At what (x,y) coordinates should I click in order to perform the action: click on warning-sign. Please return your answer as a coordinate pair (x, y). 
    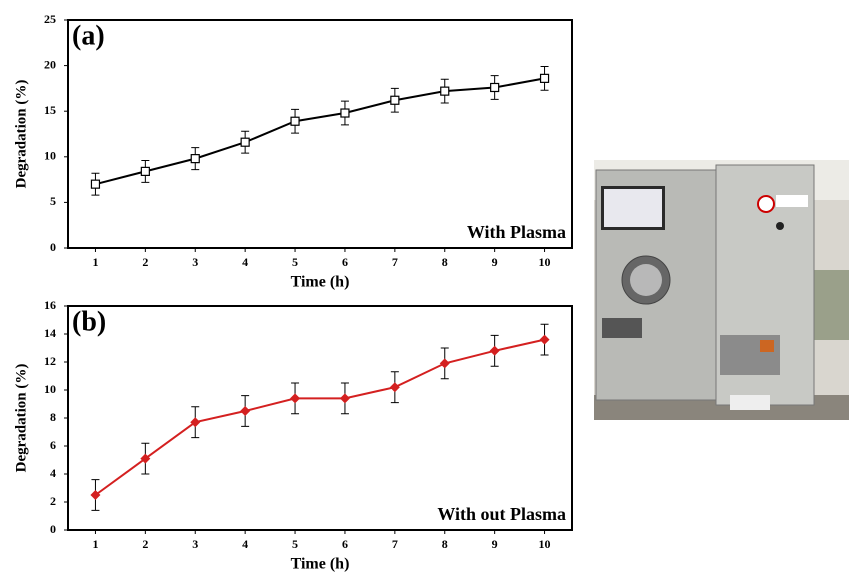
    Looking at the image, I should click on (766, 204).